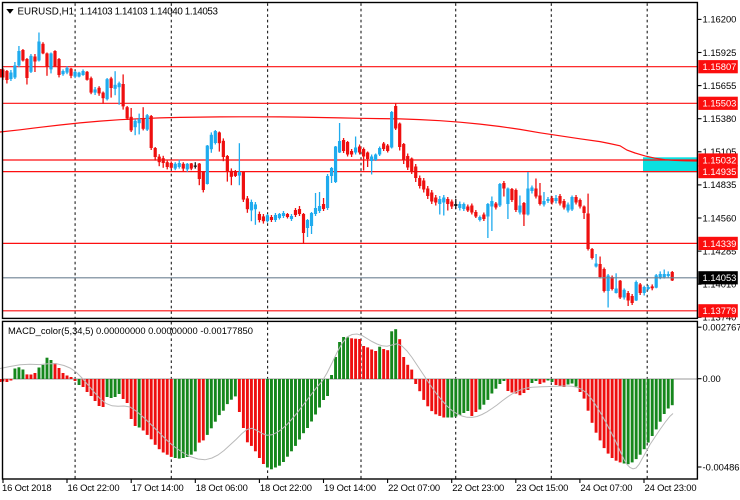 Image resolution: width=740 pixels, height=500 pixels. I want to click on svg-text: 24 Oct 07:00, so click(606, 487).